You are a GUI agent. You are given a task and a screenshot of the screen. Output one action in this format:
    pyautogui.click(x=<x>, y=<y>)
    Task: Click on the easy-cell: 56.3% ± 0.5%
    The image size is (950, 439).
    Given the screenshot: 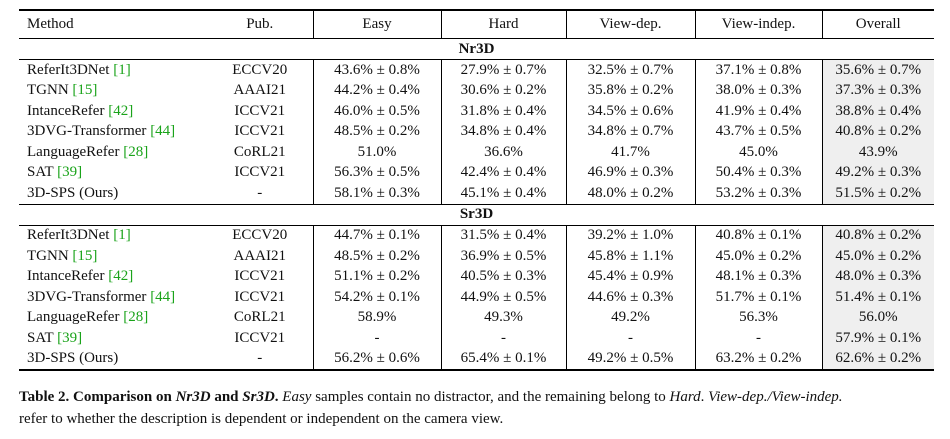 What is the action you would take?
    pyautogui.click(x=376, y=172)
    